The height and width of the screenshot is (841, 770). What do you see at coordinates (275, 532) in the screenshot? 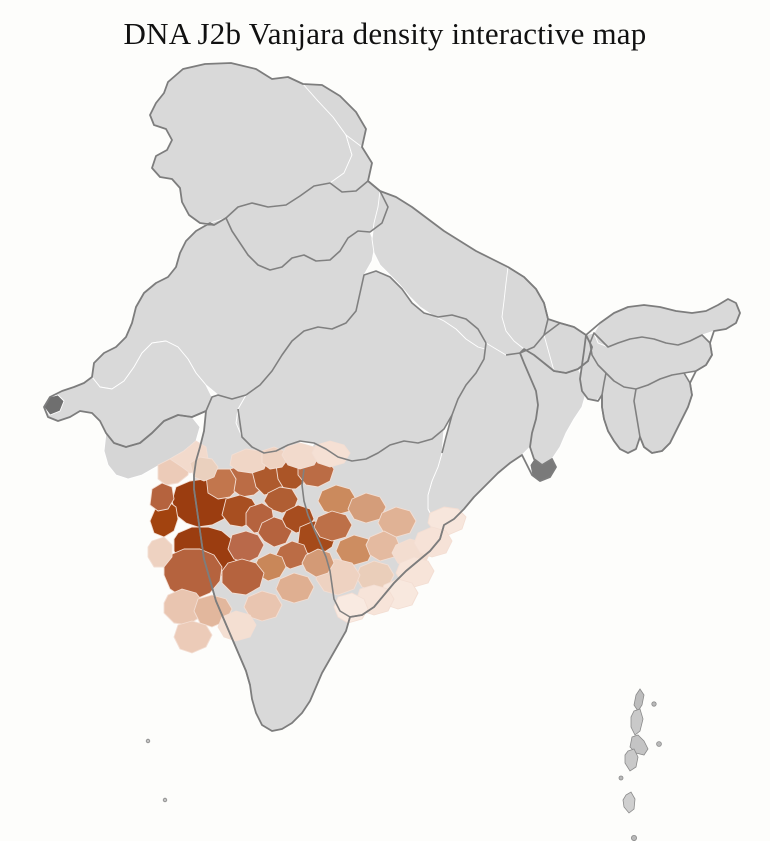
I see `district-parbhani` at bounding box center [275, 532].